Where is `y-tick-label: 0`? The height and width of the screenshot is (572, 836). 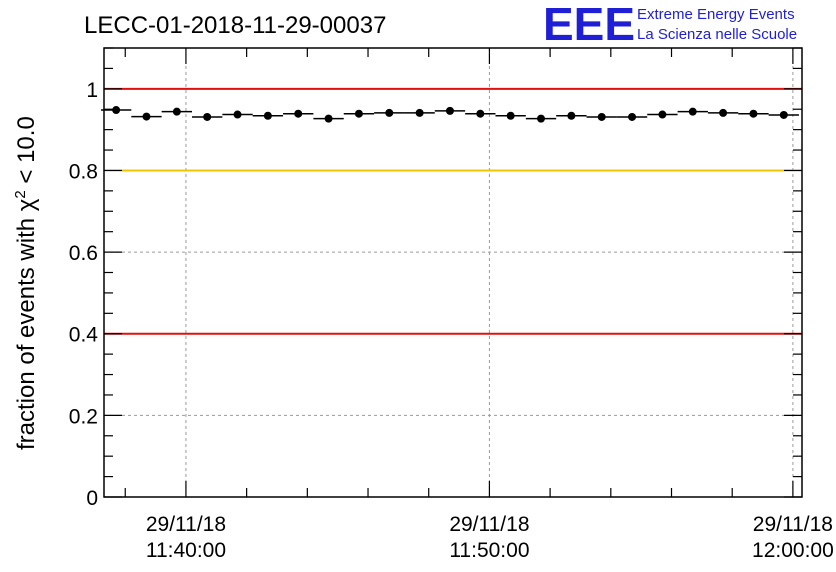 y-tick-label: 0 is located at coordinates (92, 498).